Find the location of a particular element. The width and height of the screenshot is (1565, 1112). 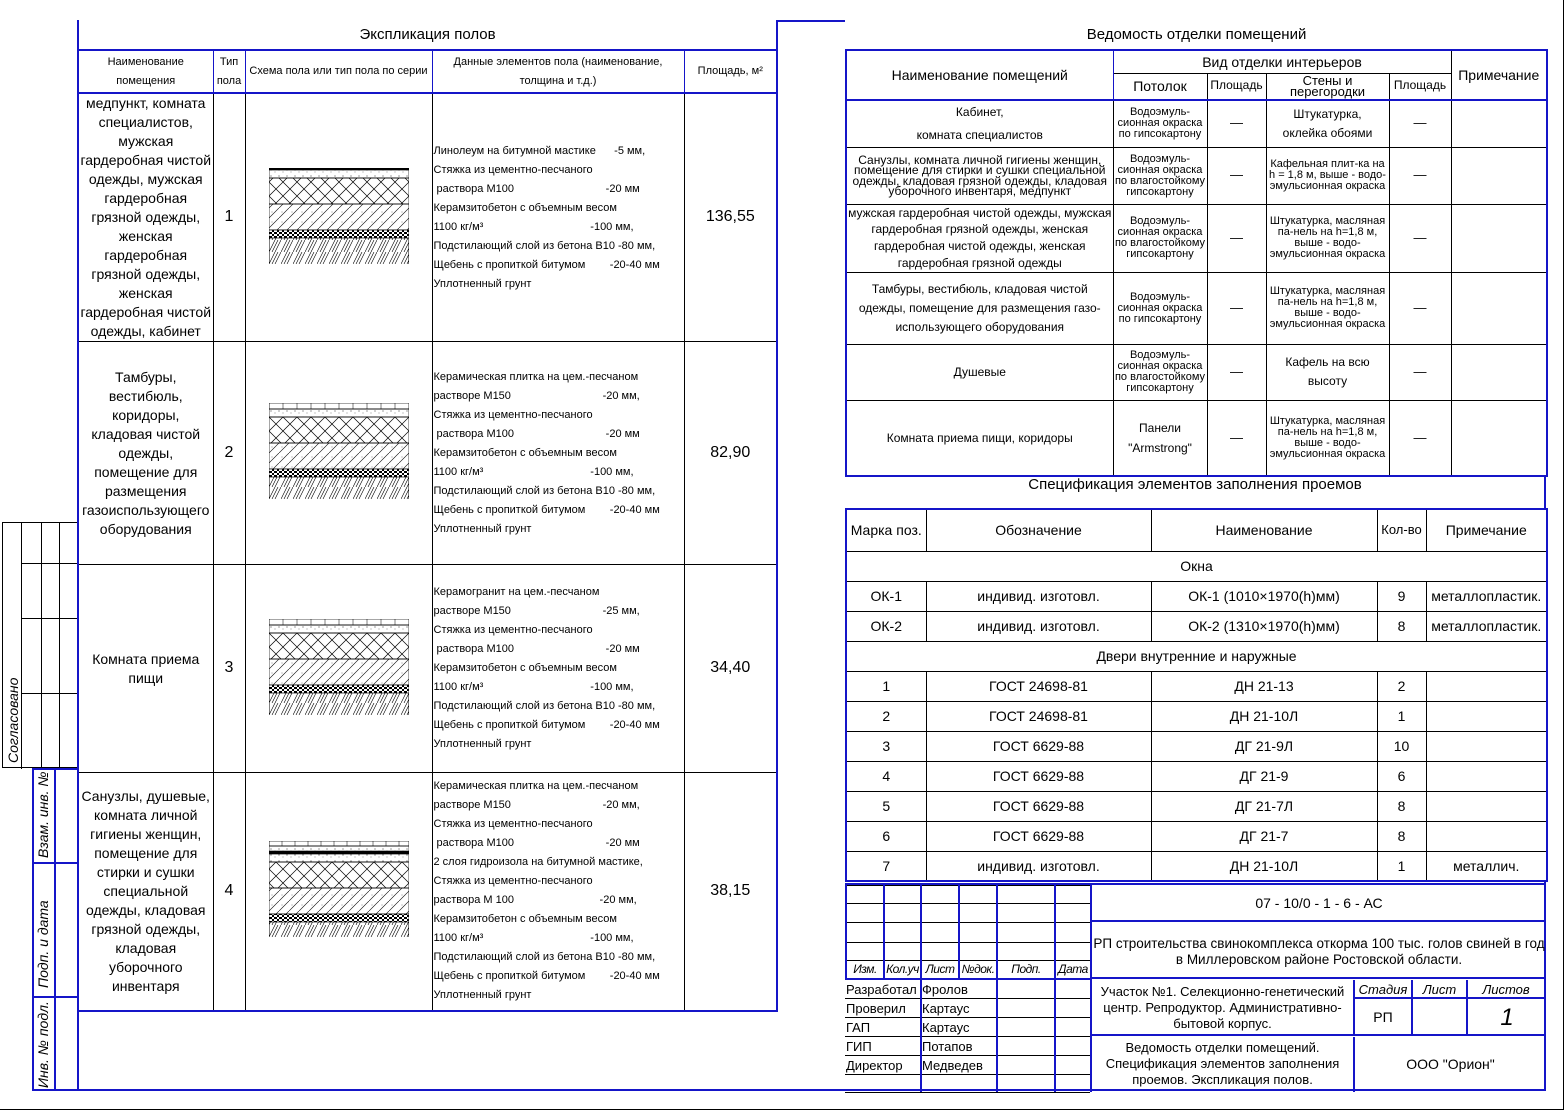

stamp-sheet-header: Лист is located at coordinates (1440, 989).